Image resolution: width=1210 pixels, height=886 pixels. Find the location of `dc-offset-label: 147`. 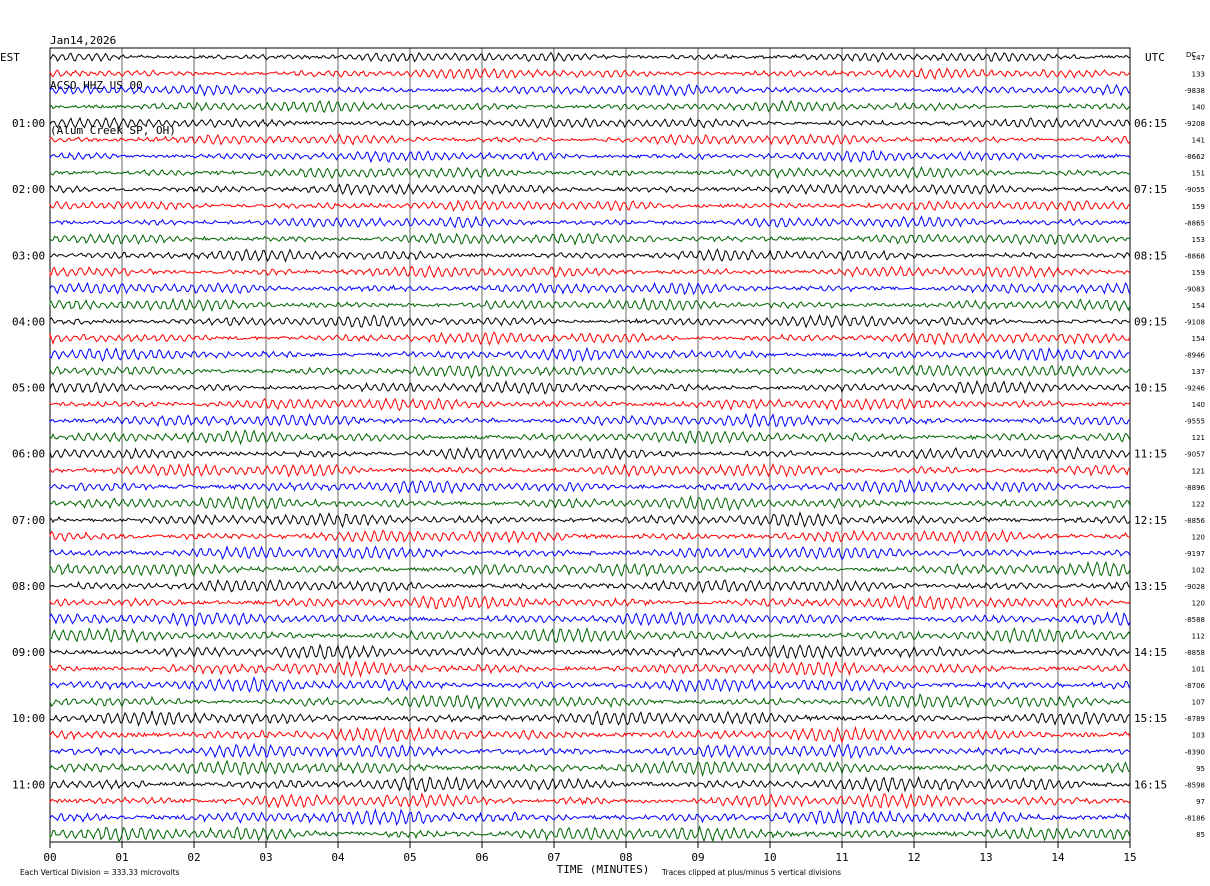

dc-offset-label: 147 is located at coordinates (1198, 58).